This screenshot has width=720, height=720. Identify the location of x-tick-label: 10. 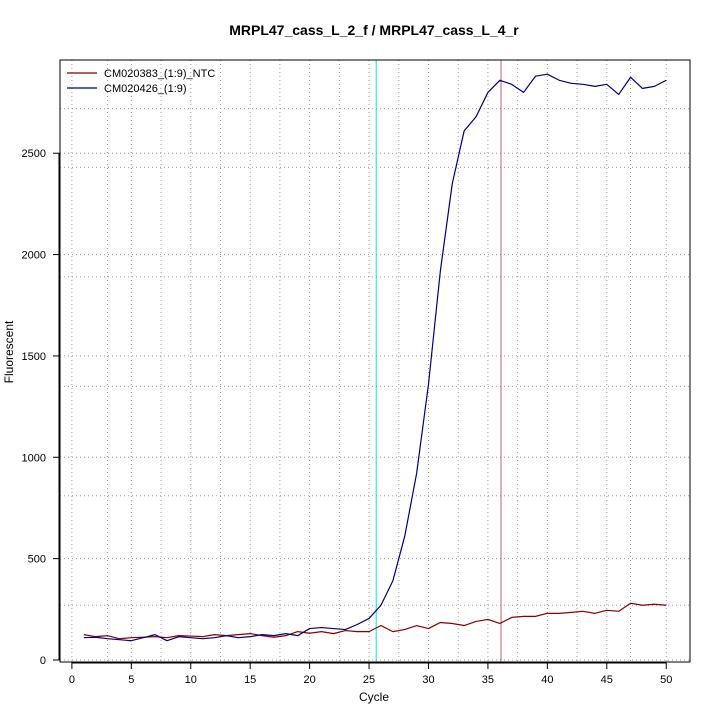
(191, 680).